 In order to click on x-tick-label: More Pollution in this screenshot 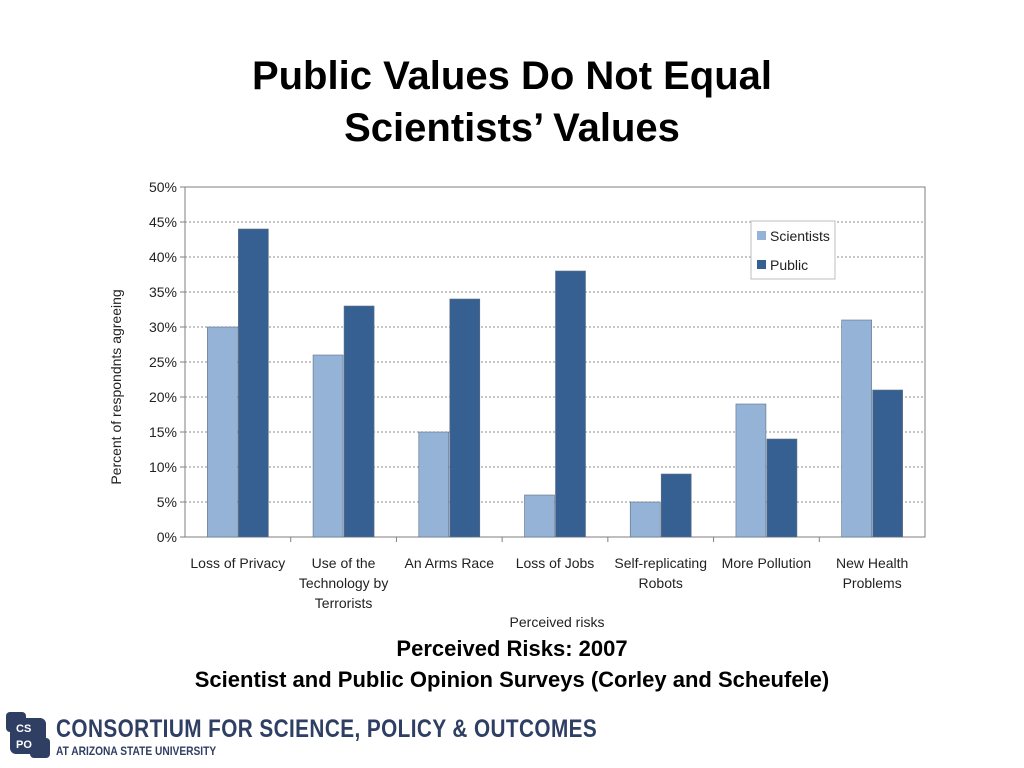, I will do `click(767, 563)`.